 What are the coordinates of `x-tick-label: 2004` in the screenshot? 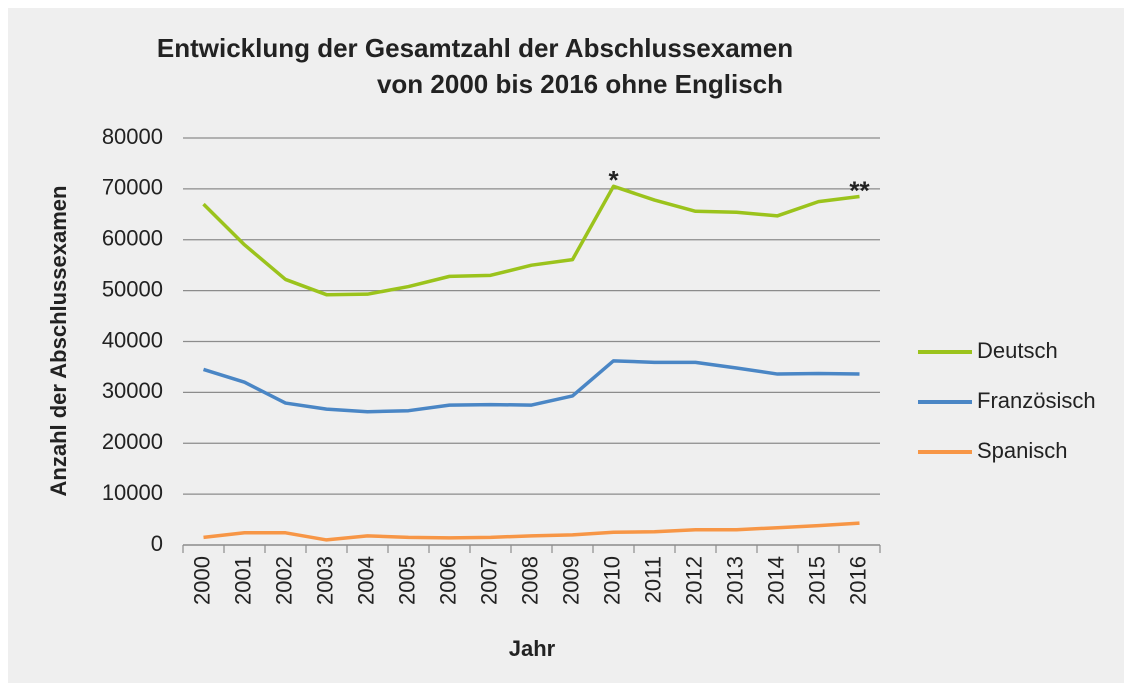 It's located at (365, 580).